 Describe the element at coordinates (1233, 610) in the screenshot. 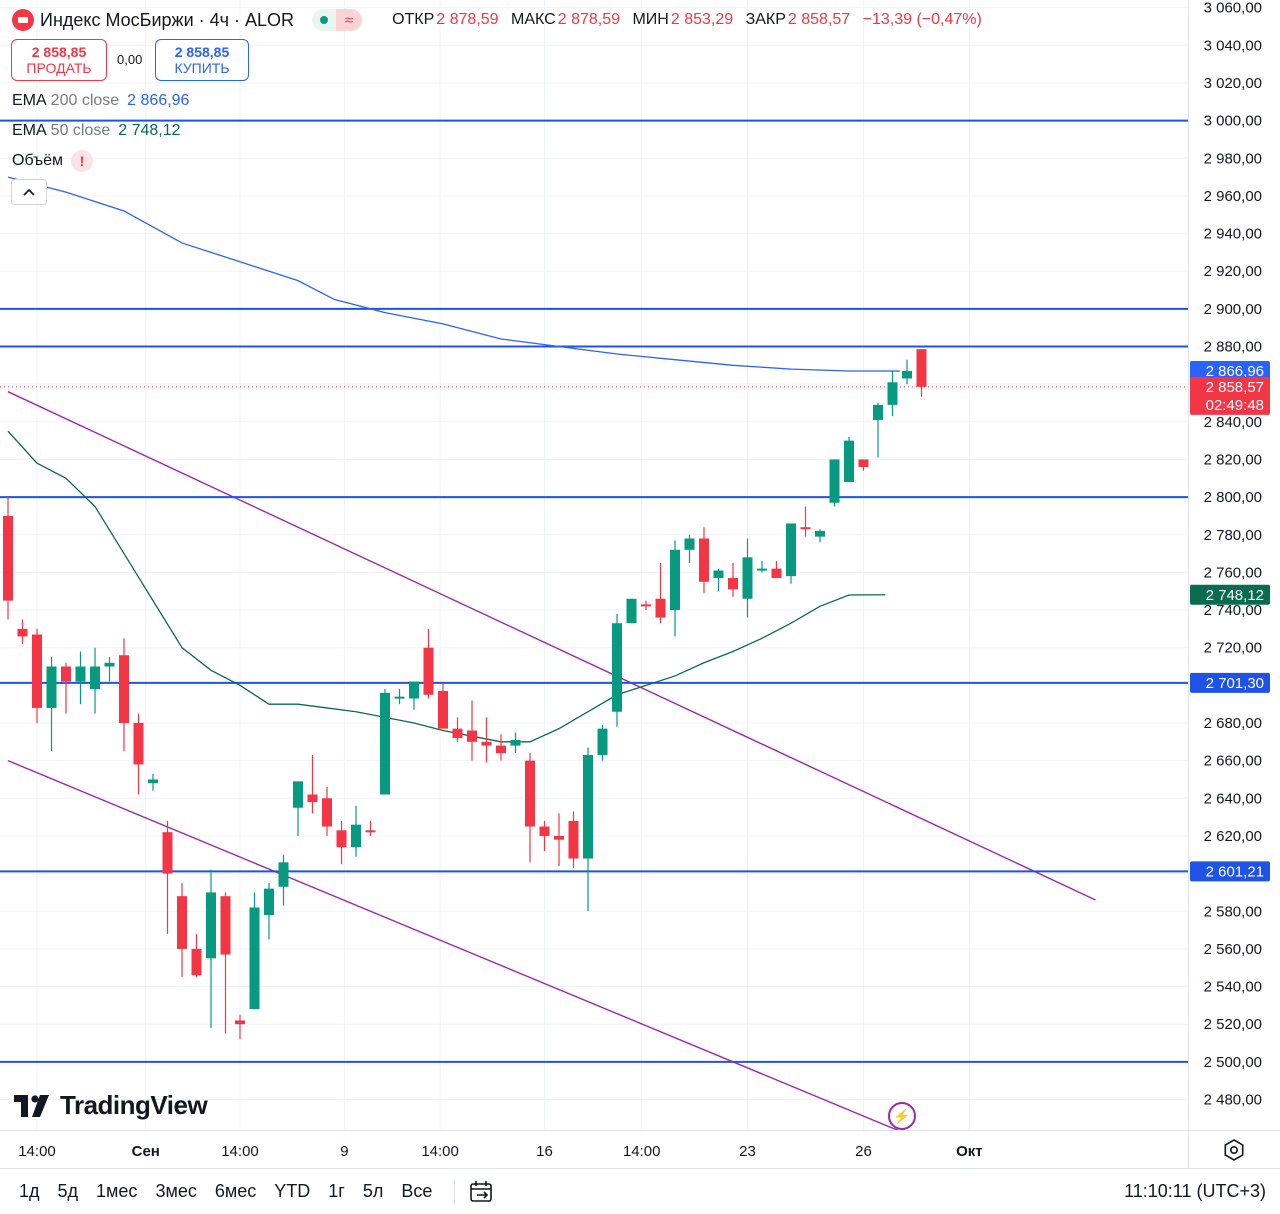

I see `y-tick-label: 2 740,00` at that location.